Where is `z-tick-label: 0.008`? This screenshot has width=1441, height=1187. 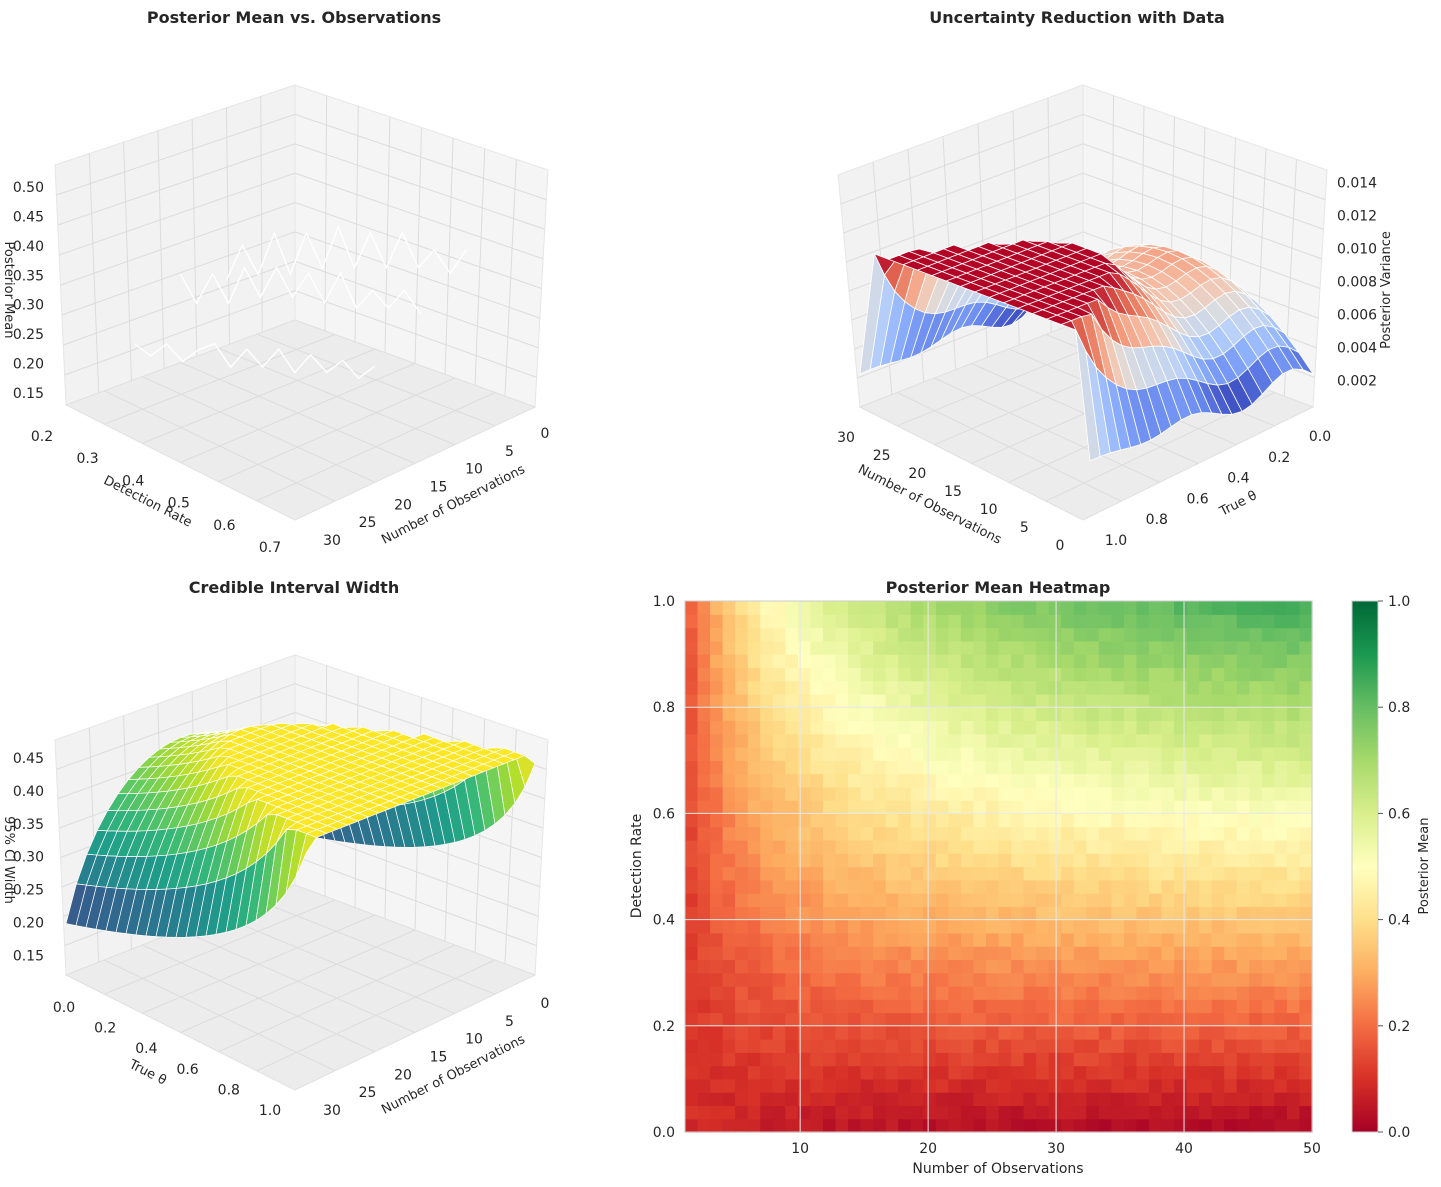
z-tick-label: 0.008 is located at coordinates (1357, 282).